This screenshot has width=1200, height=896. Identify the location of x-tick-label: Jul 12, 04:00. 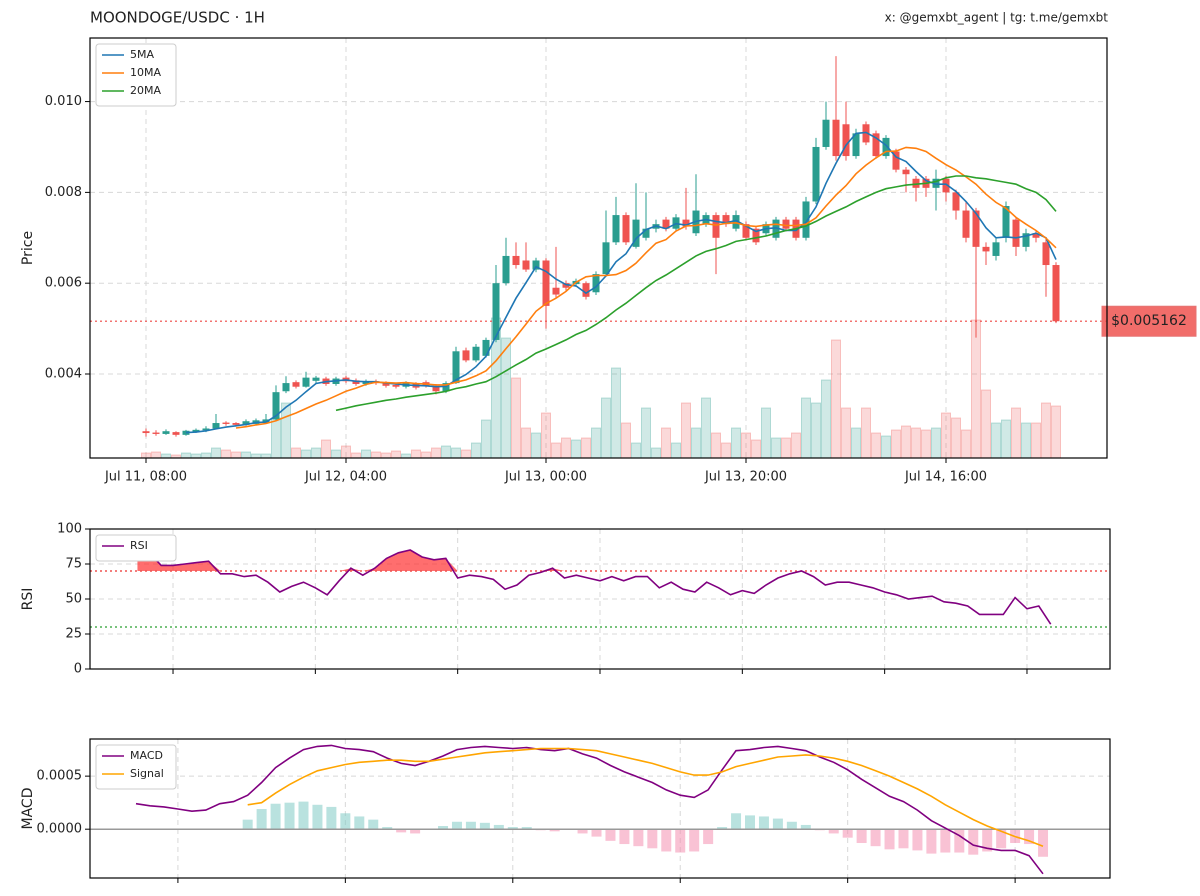
(345, 477).